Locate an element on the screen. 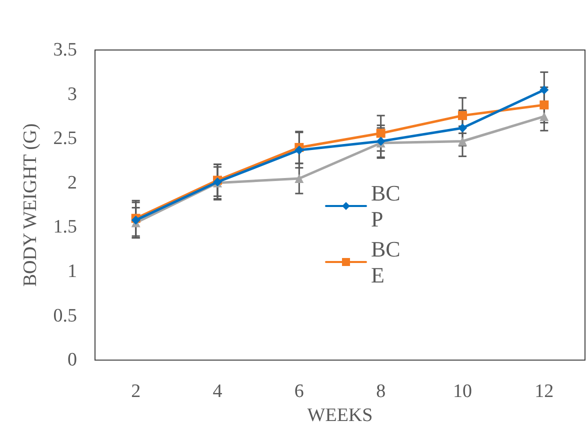 This screenshot has width=587, height=430. y-tick-label: 3 is located at coordinates (72, 94).